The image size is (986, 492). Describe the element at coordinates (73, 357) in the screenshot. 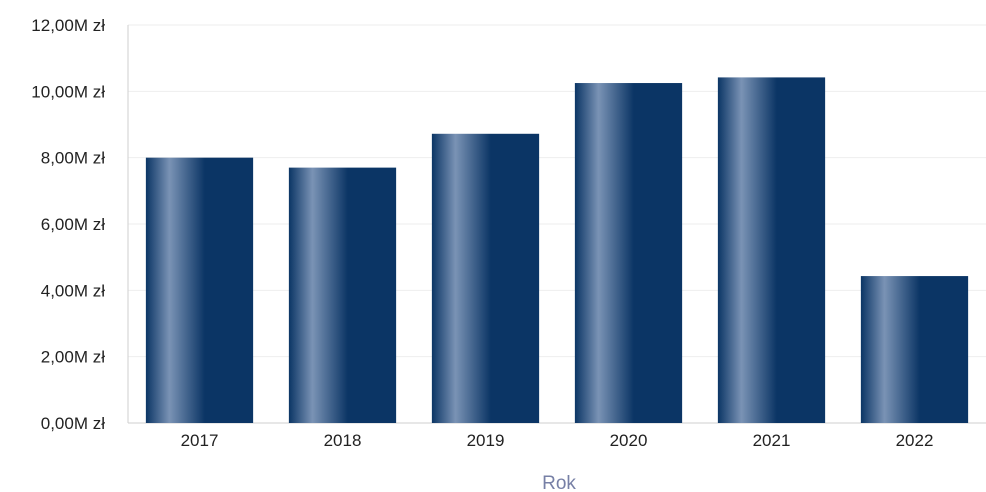

I see `y-tick-label: 2,00M zł` at that location.